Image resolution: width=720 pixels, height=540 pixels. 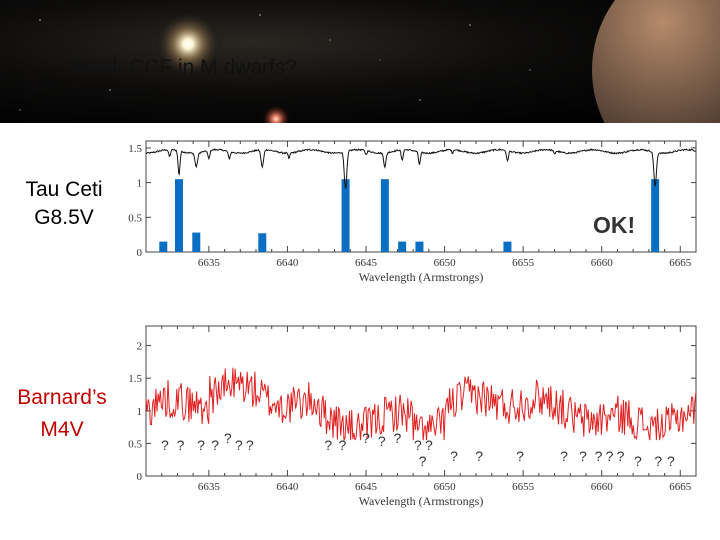 I want to click on tau-ceti-spectrum-line, so click(x=421, y=168).